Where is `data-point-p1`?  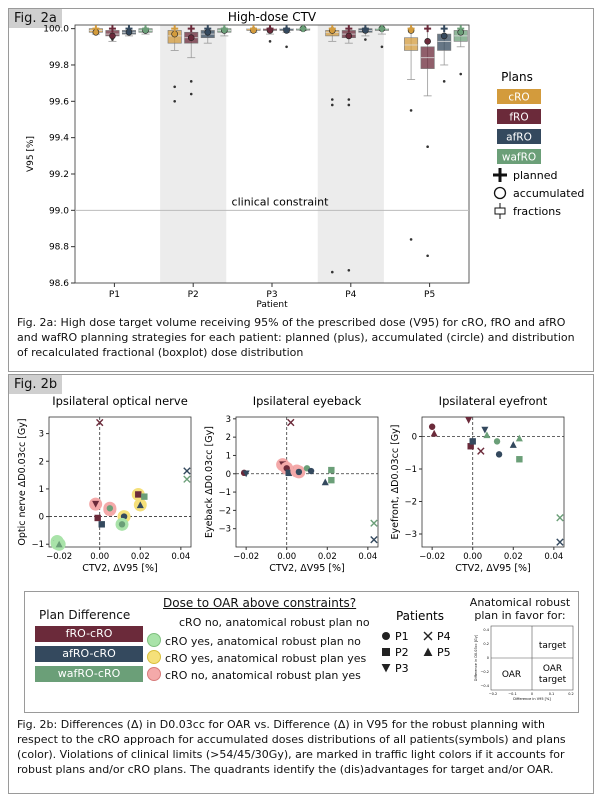 data-point-p1 is located at coordinates (110, 508).